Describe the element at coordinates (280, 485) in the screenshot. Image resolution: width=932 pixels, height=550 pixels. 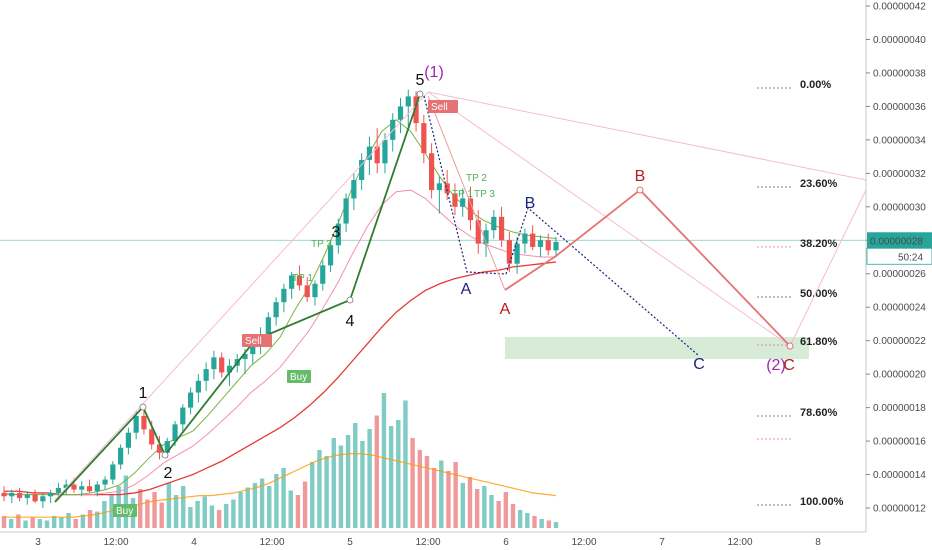
I see `volume-ma-line` at that location.